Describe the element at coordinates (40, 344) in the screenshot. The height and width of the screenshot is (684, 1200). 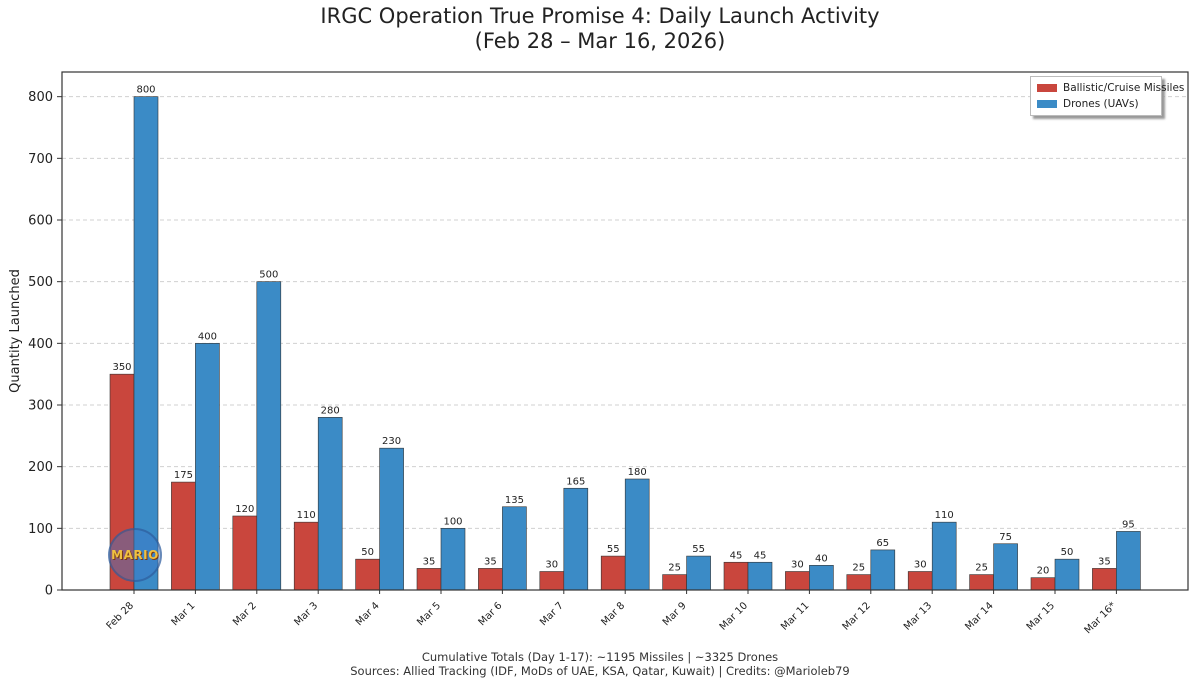
I see `y-tick-label: 400` at that location.